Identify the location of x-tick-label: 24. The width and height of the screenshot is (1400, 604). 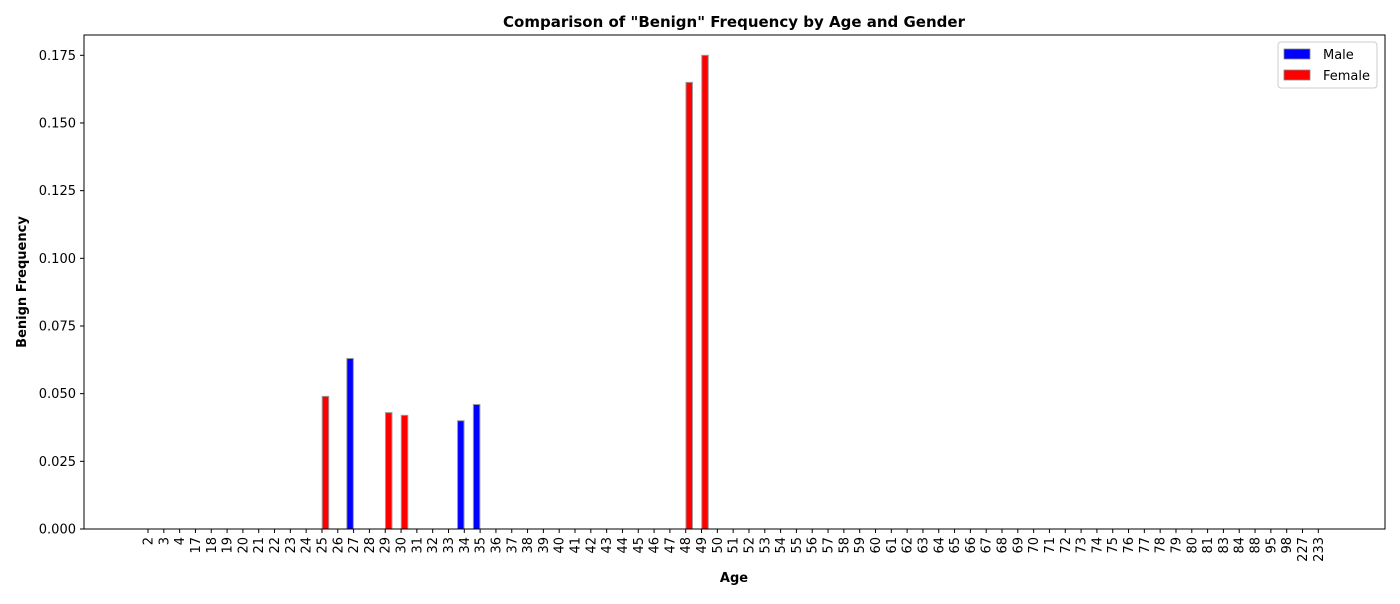
(307, 545).